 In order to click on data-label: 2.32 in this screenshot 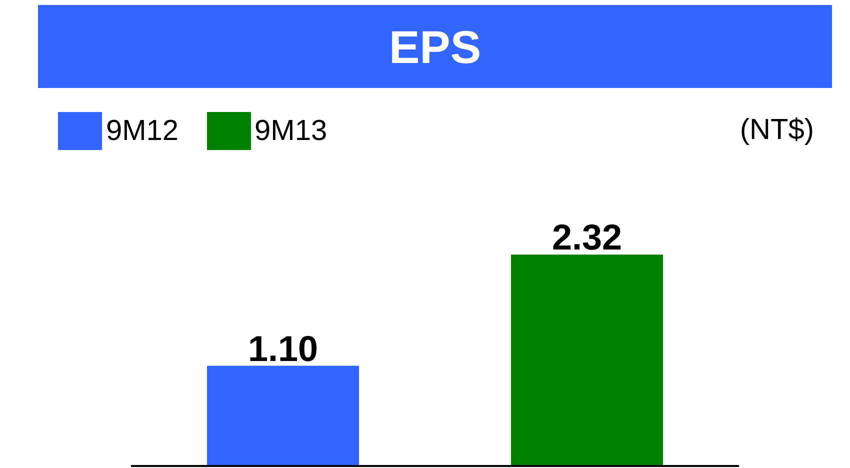, I will do `click(587, 237)`.